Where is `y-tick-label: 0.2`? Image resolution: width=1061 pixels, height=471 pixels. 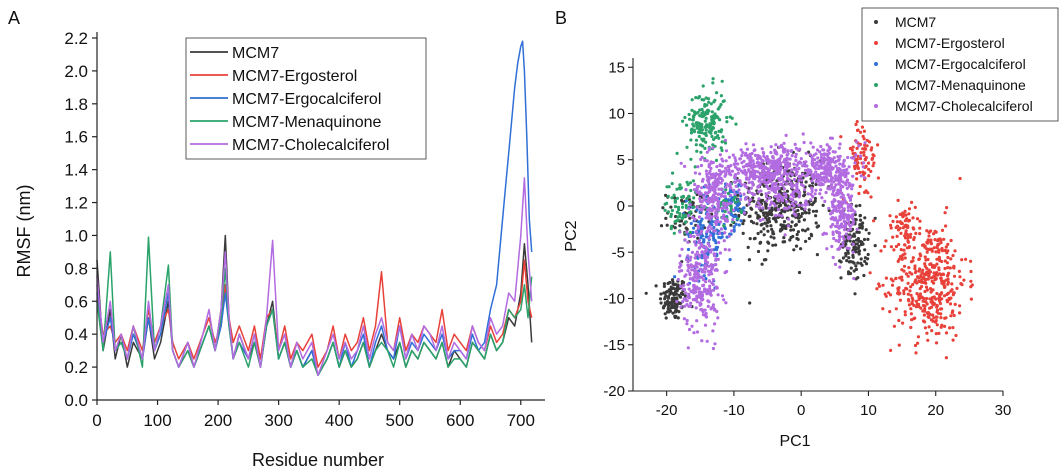 y-tick-label: 0.2 is located at coordinates (76, 367).